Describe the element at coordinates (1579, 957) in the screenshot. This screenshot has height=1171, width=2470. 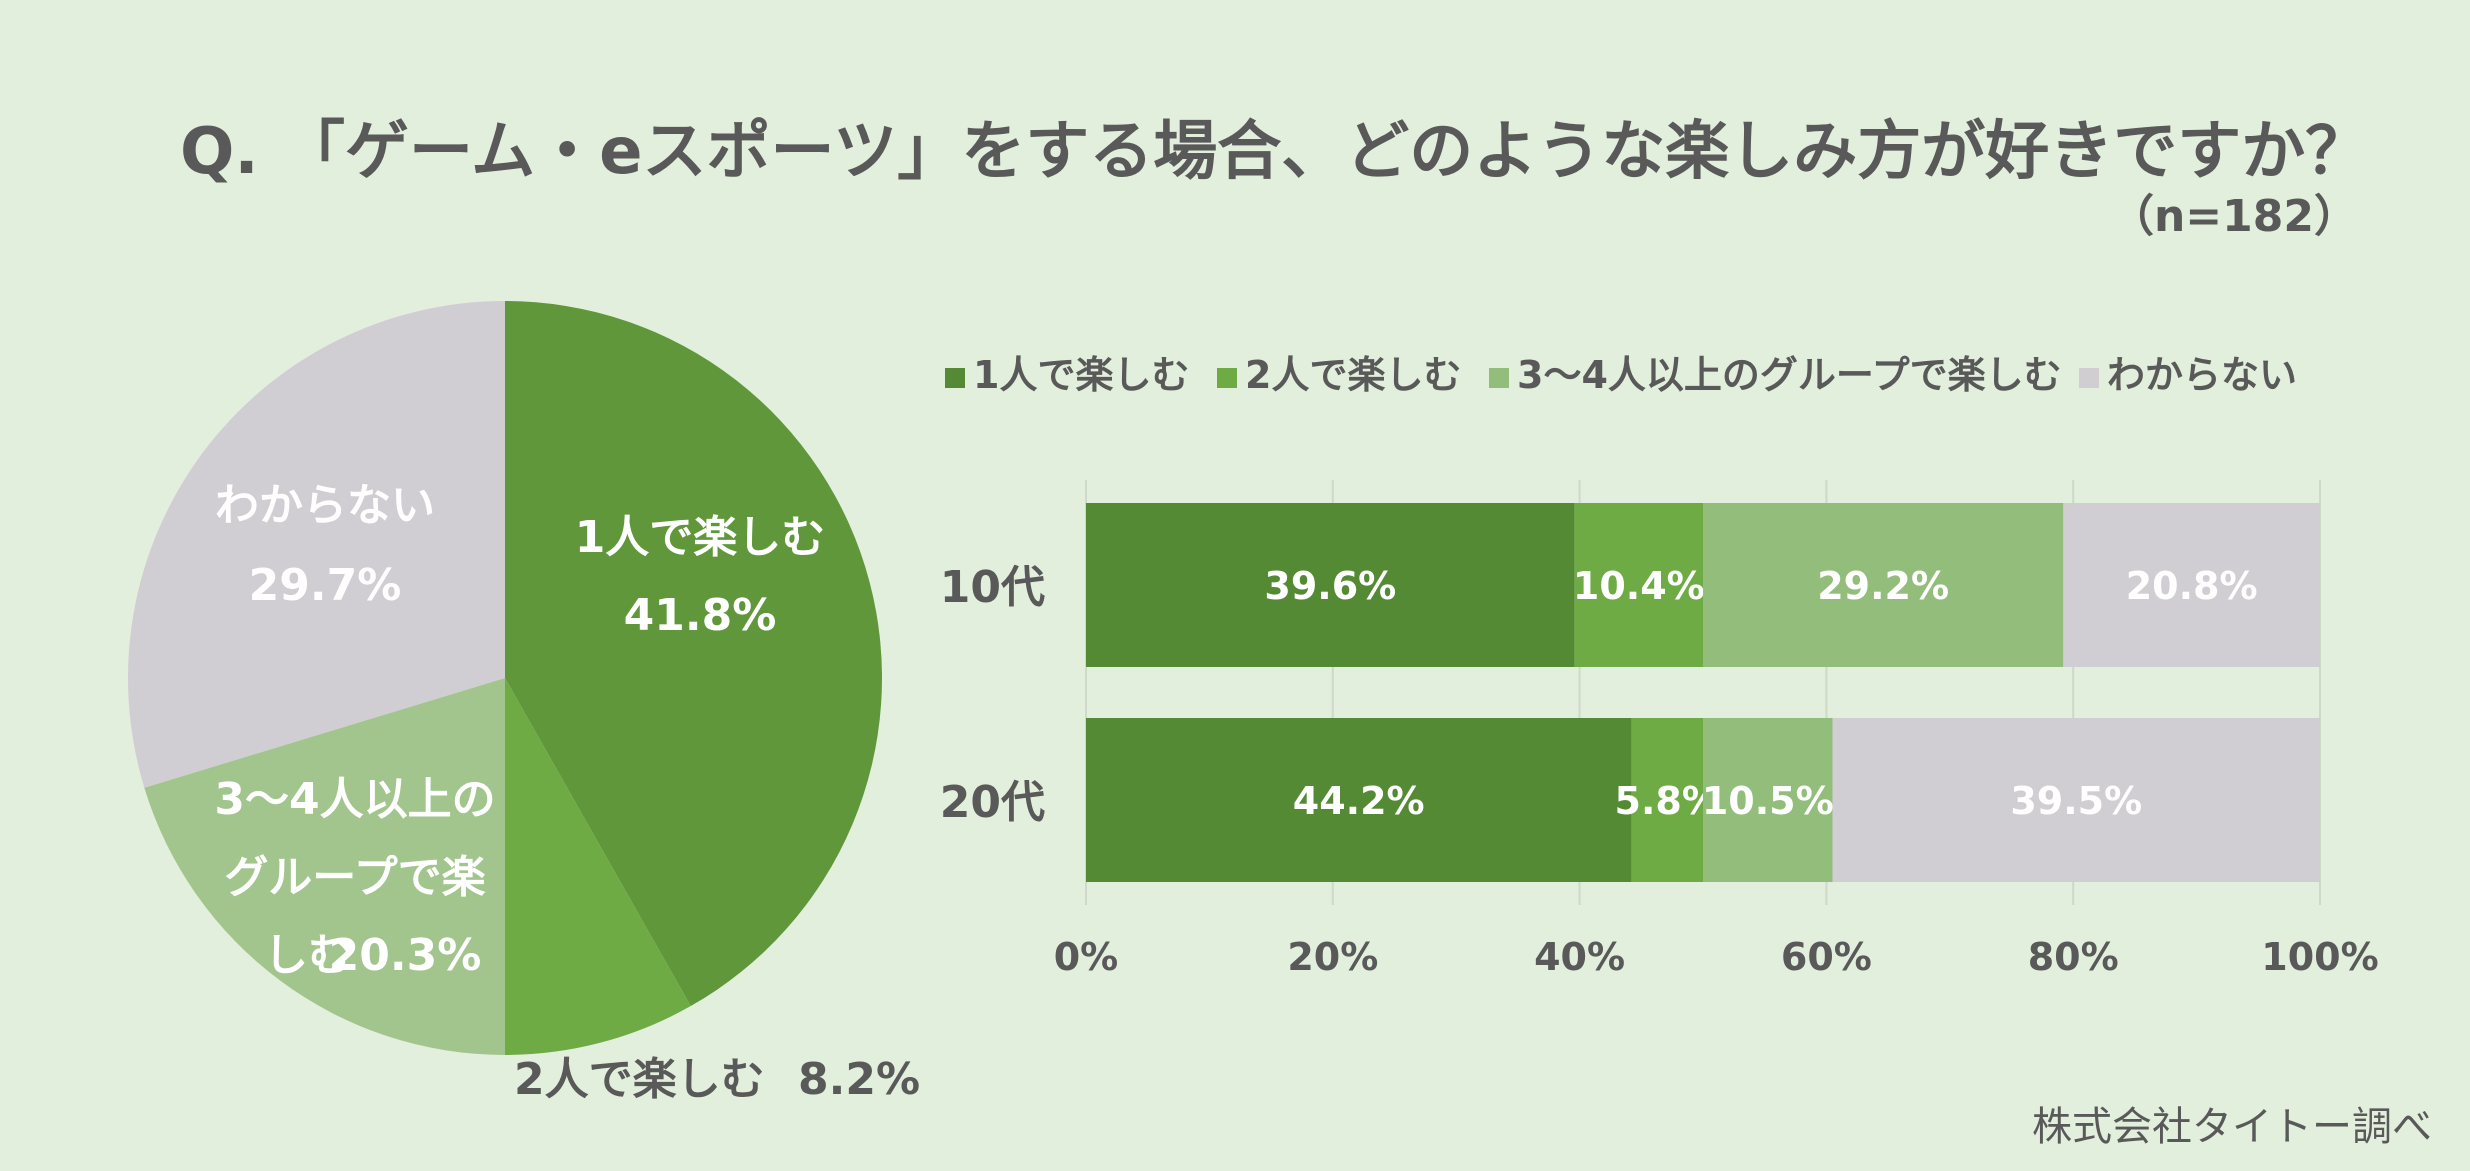
I see `x-tick-label: 40%` at that location.